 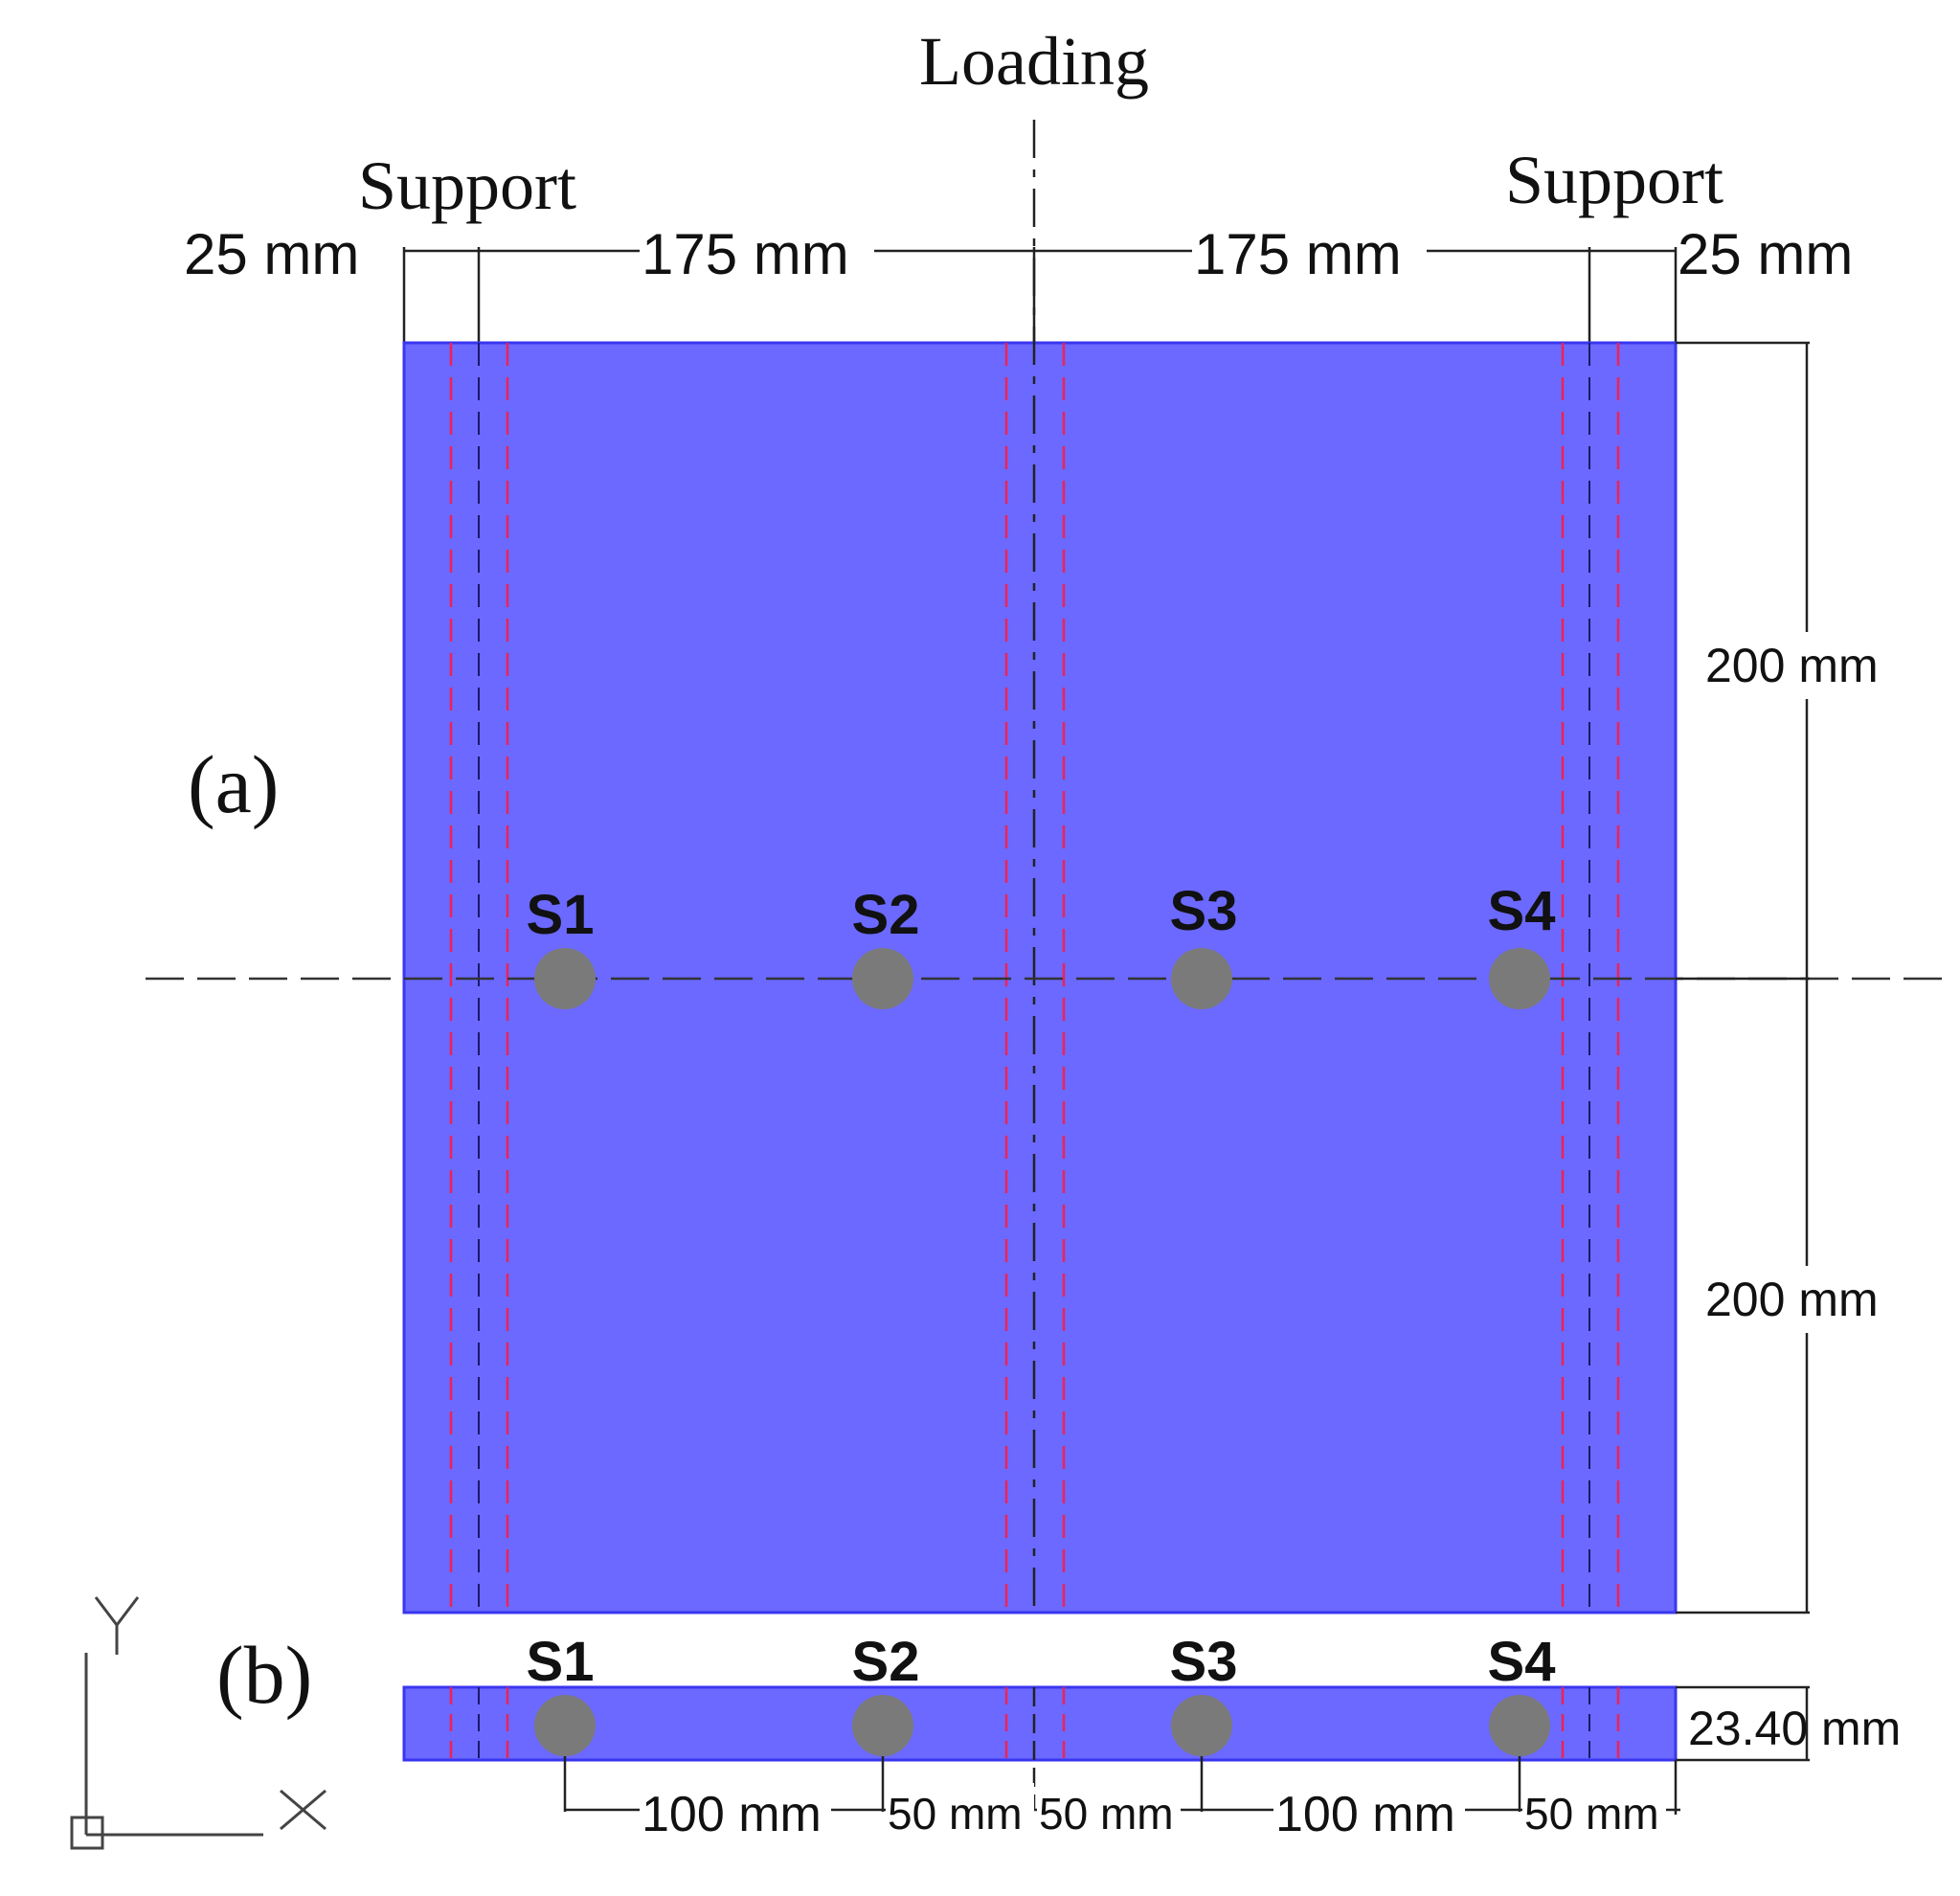 What do you see at coordinates (1519, 978) in the screenshot?
I see `sensor-s4-plan` at bounding box center [1519, 978].